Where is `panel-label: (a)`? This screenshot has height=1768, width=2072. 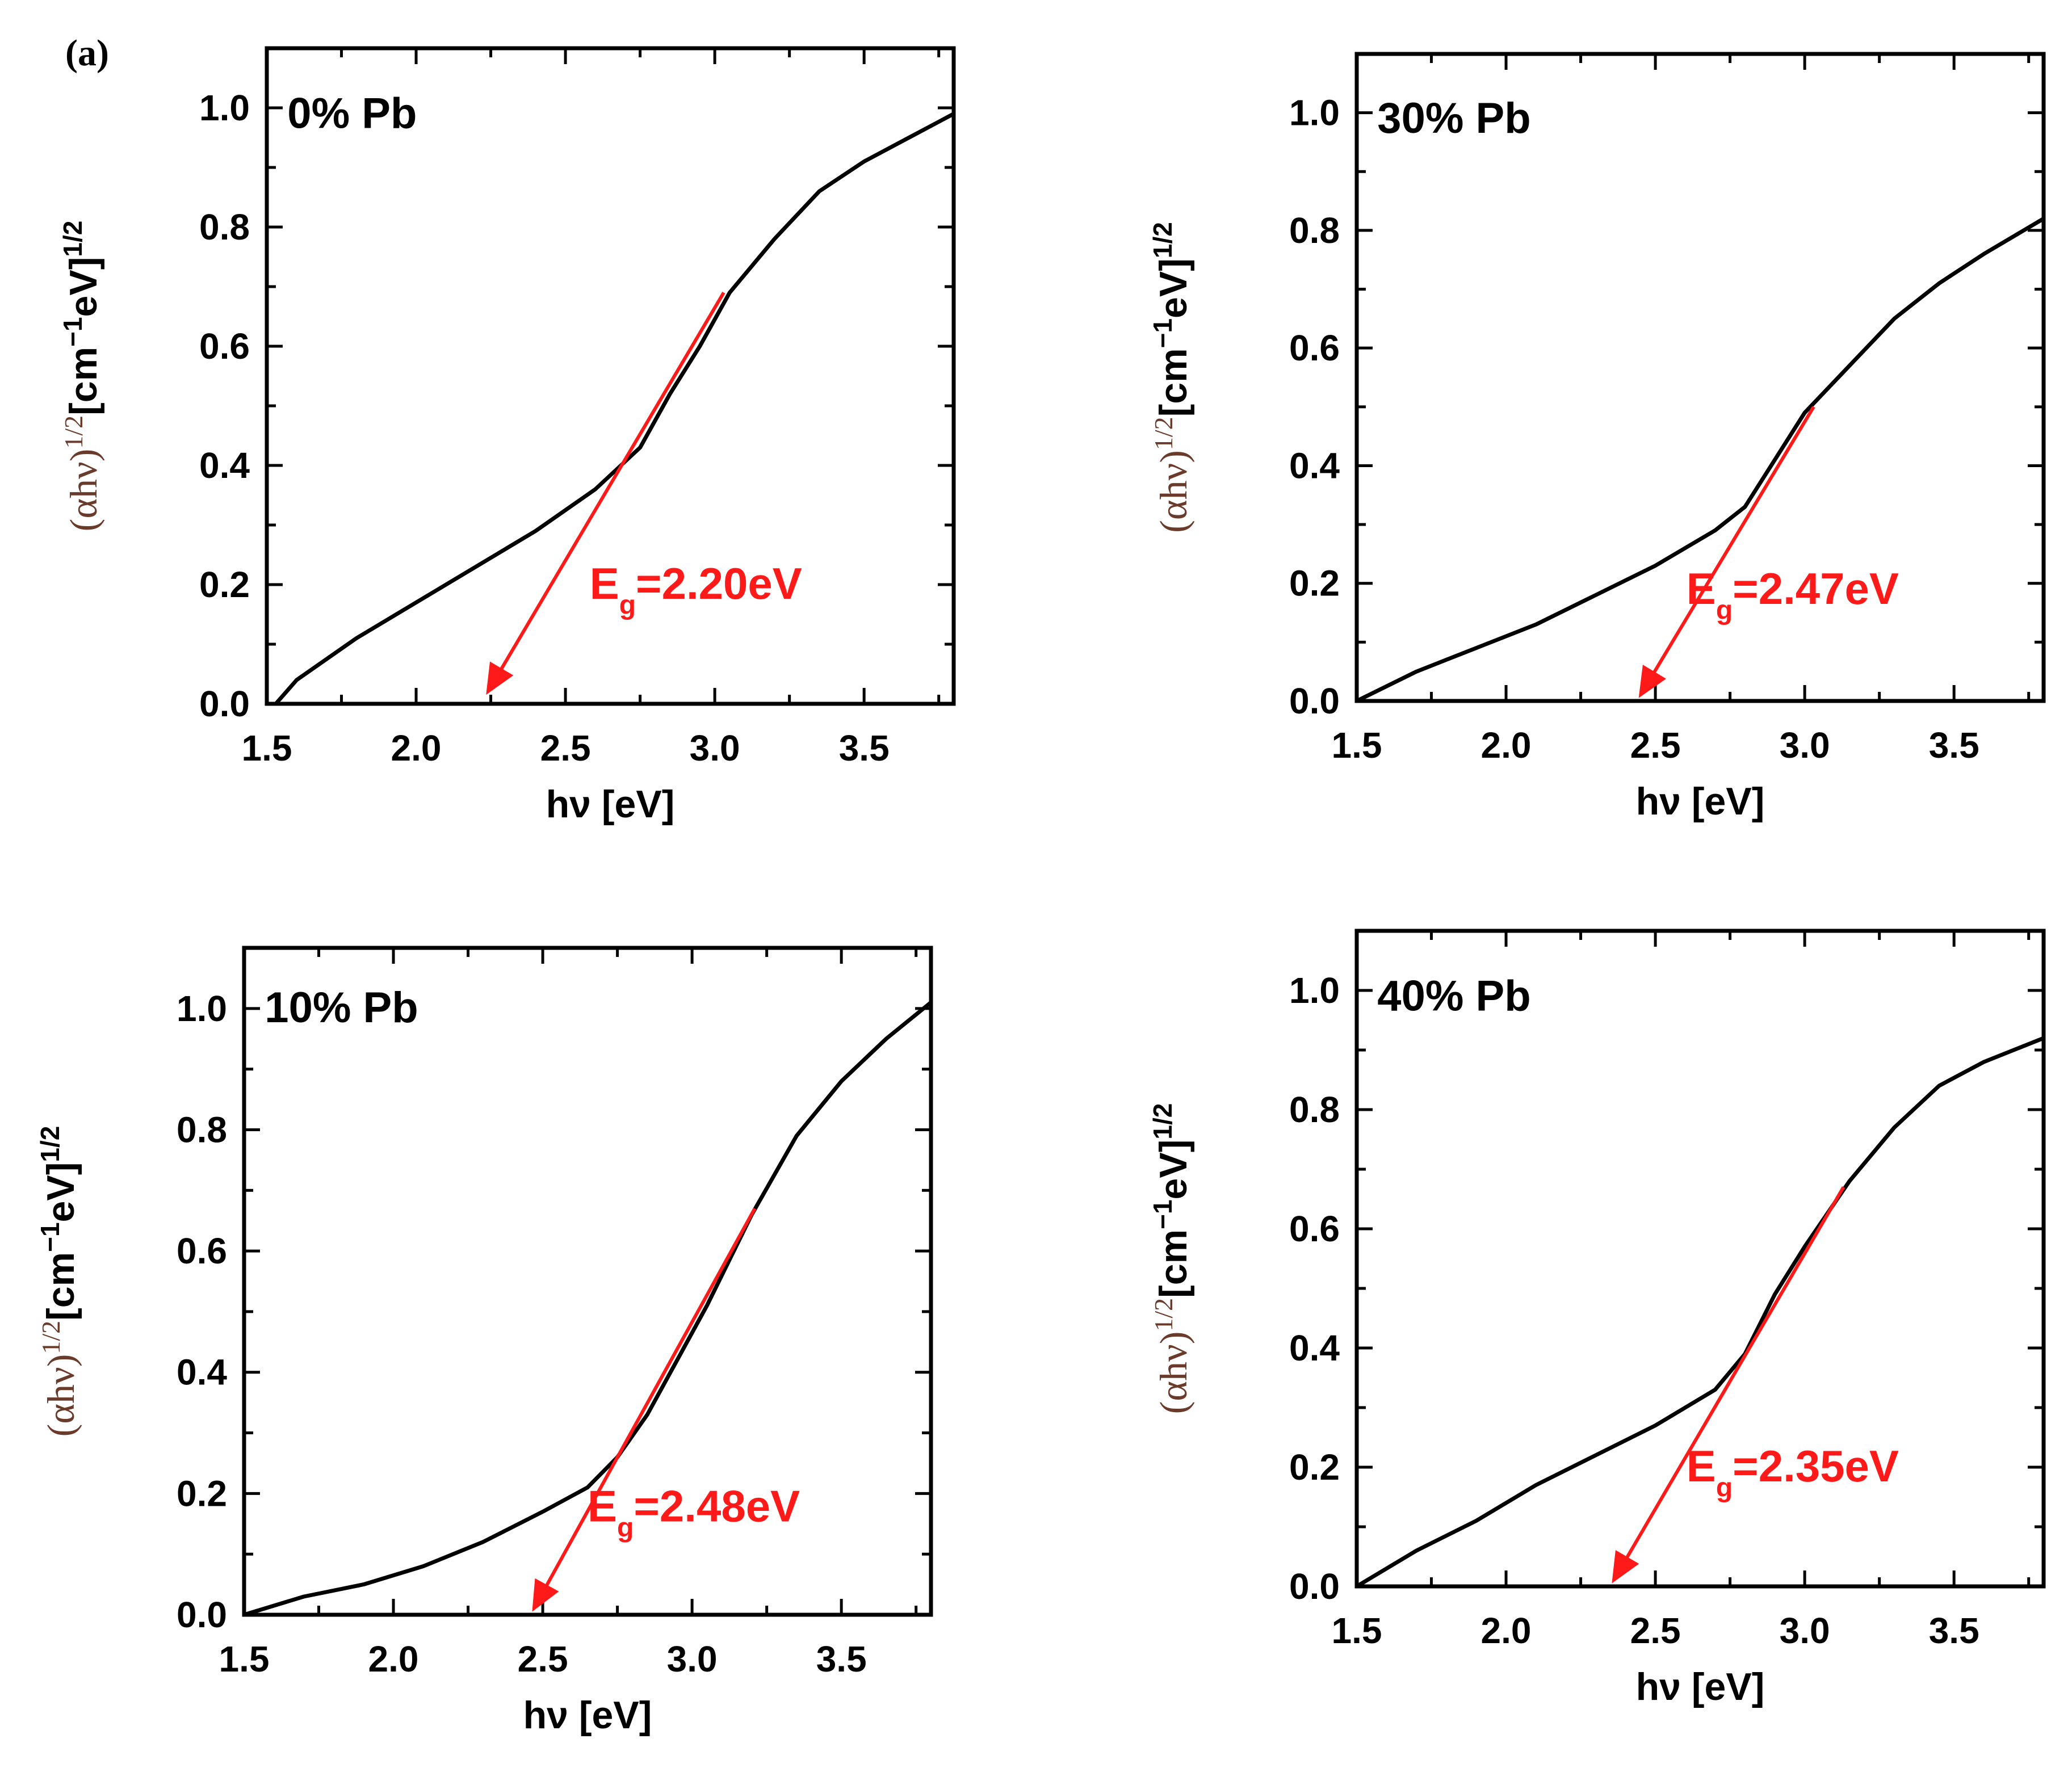 panel-label: (a) is located at coordinates (87, 53).